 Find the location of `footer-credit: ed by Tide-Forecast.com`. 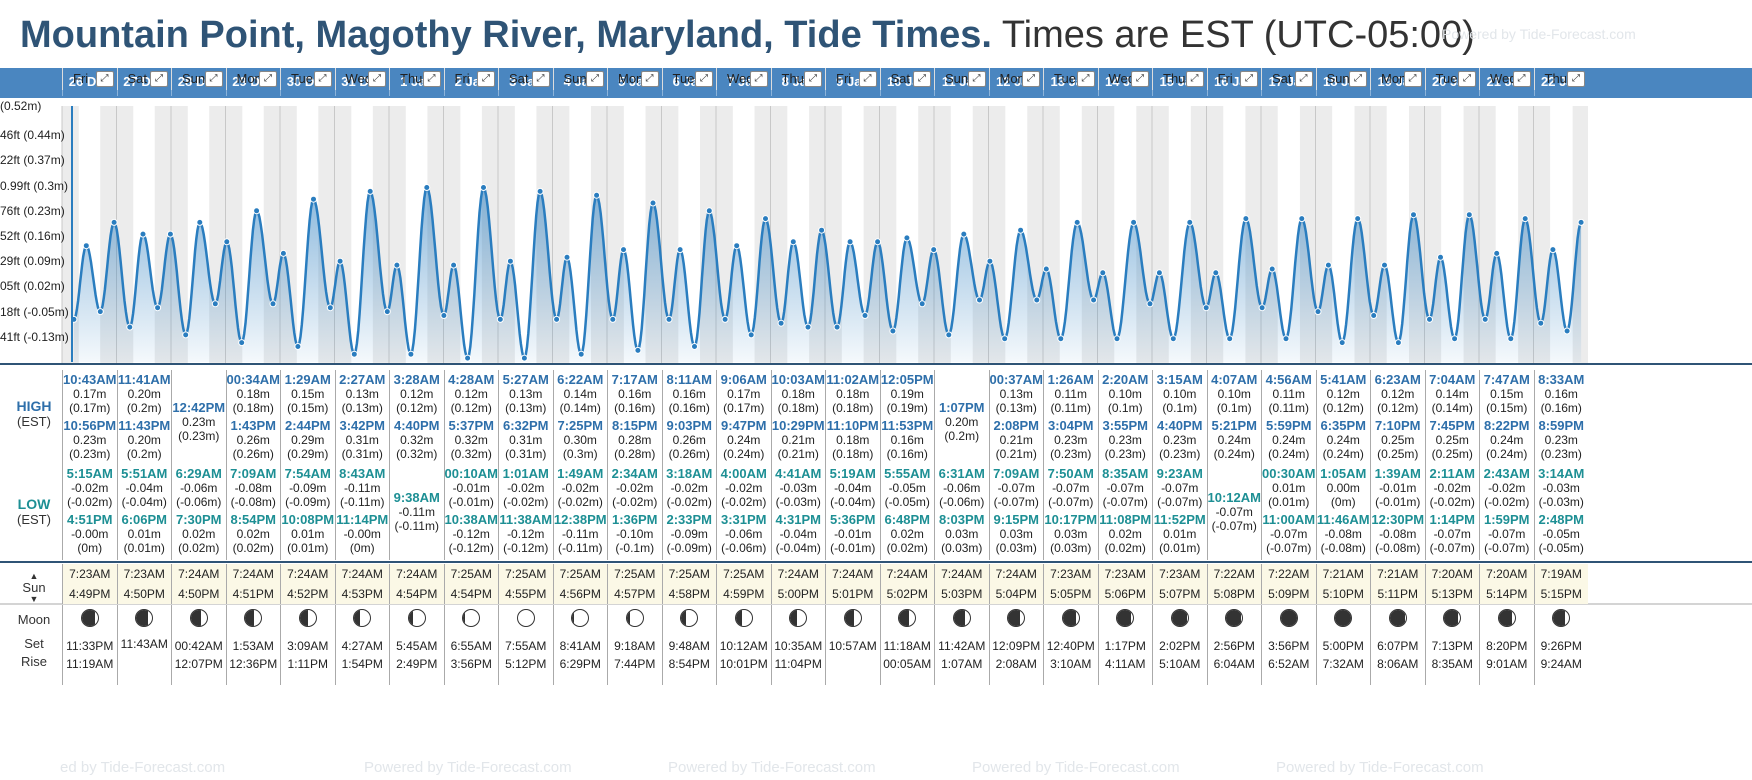

footer-credit: ed by Tide-Forecast.com is located at coordinates (143, 767).